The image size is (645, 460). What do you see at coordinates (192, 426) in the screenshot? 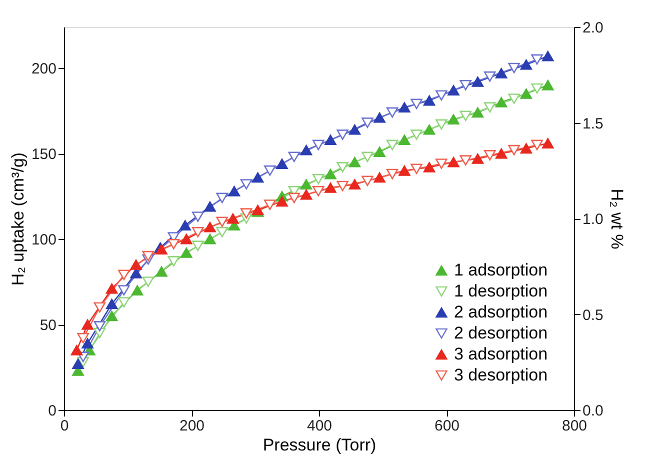
I see `x-tick-label: 200` at bounding box center [192, 426].